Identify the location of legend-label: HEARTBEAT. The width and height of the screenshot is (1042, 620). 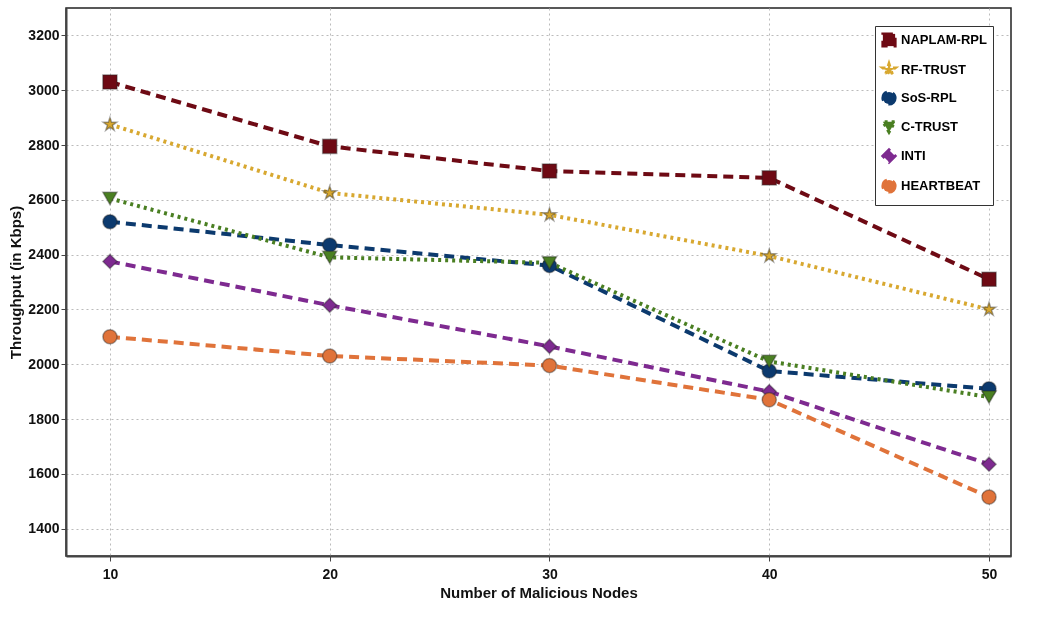
(941, 185).